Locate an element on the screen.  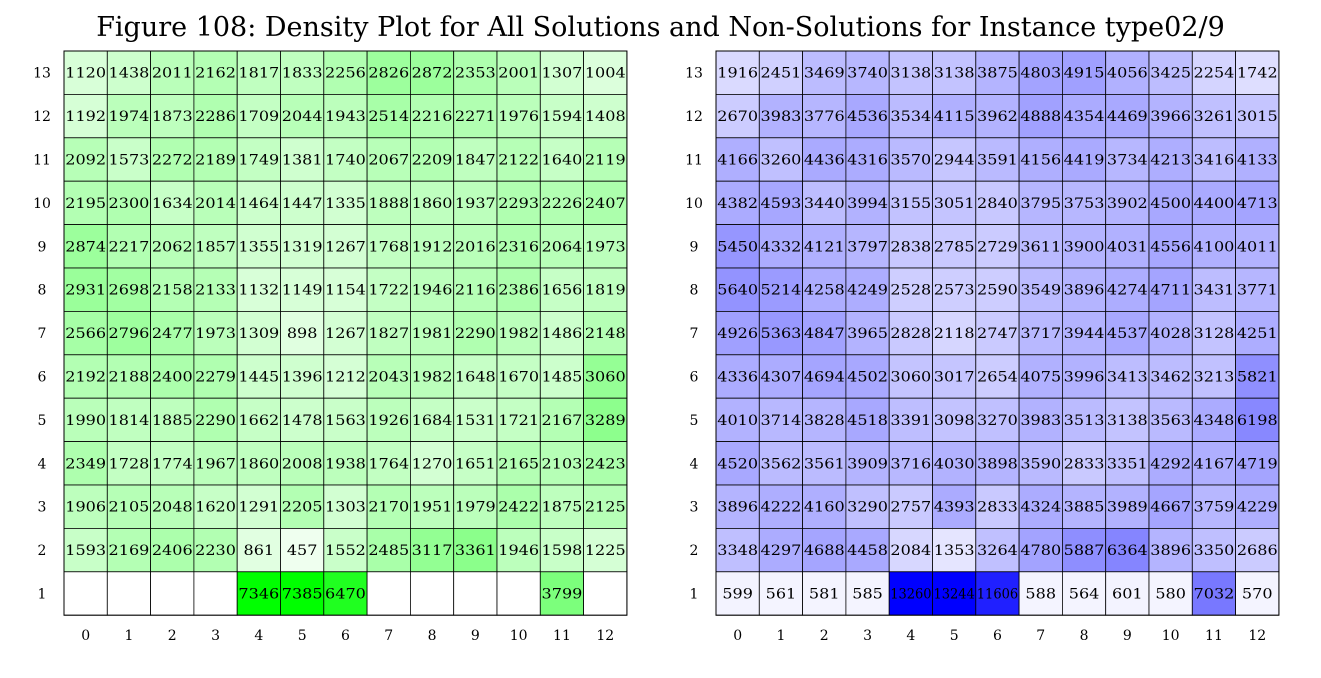
x-tick-label: 11 is located at coordinates (562, 636).